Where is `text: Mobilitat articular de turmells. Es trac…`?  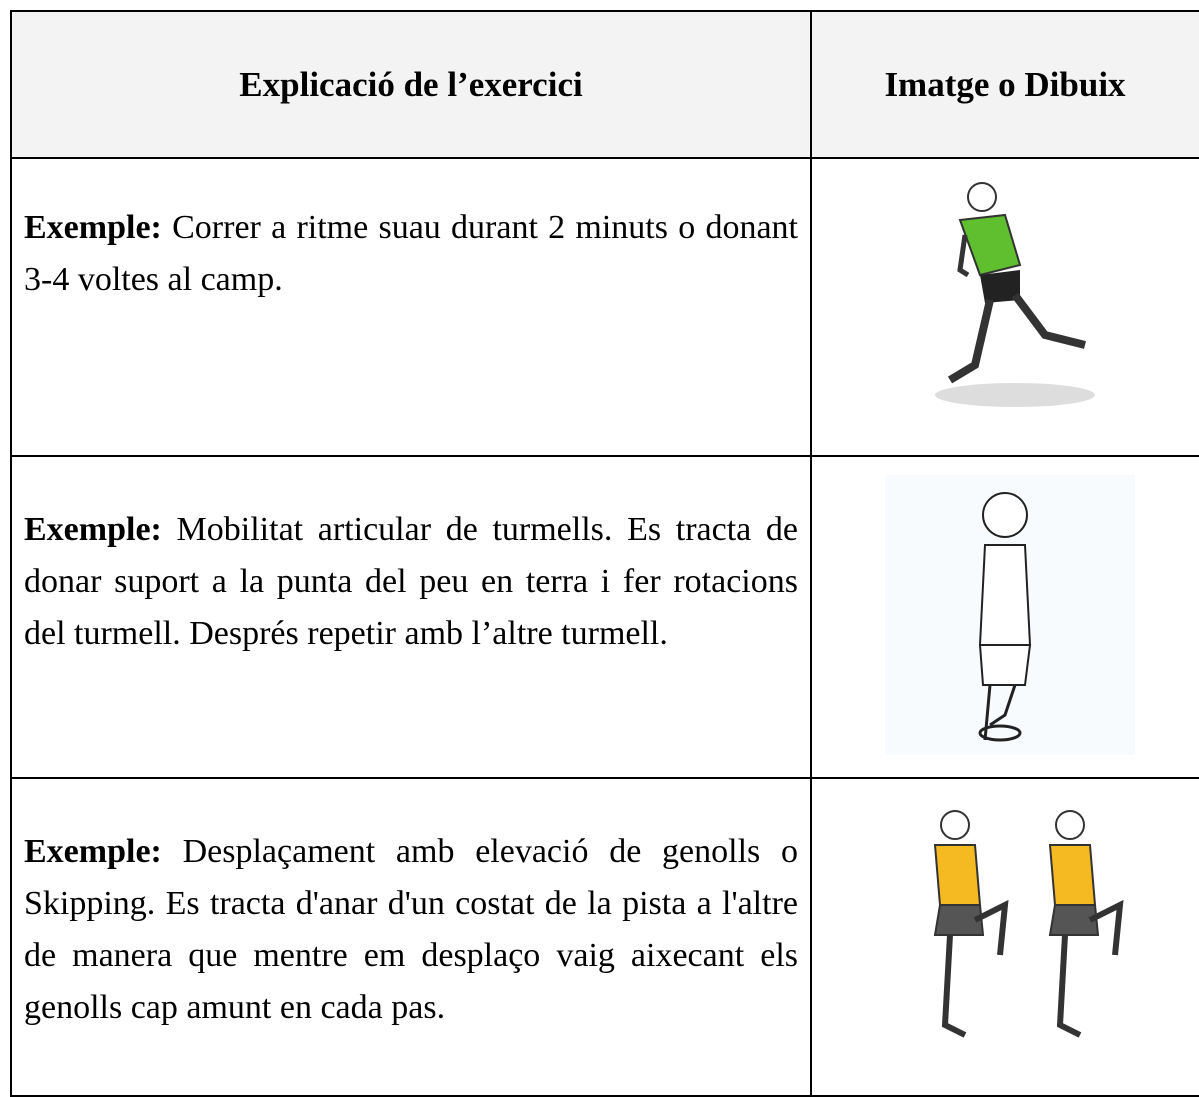 text: Mobilitat articular de turmells. Es trac… is located at coordinates (411, 581).